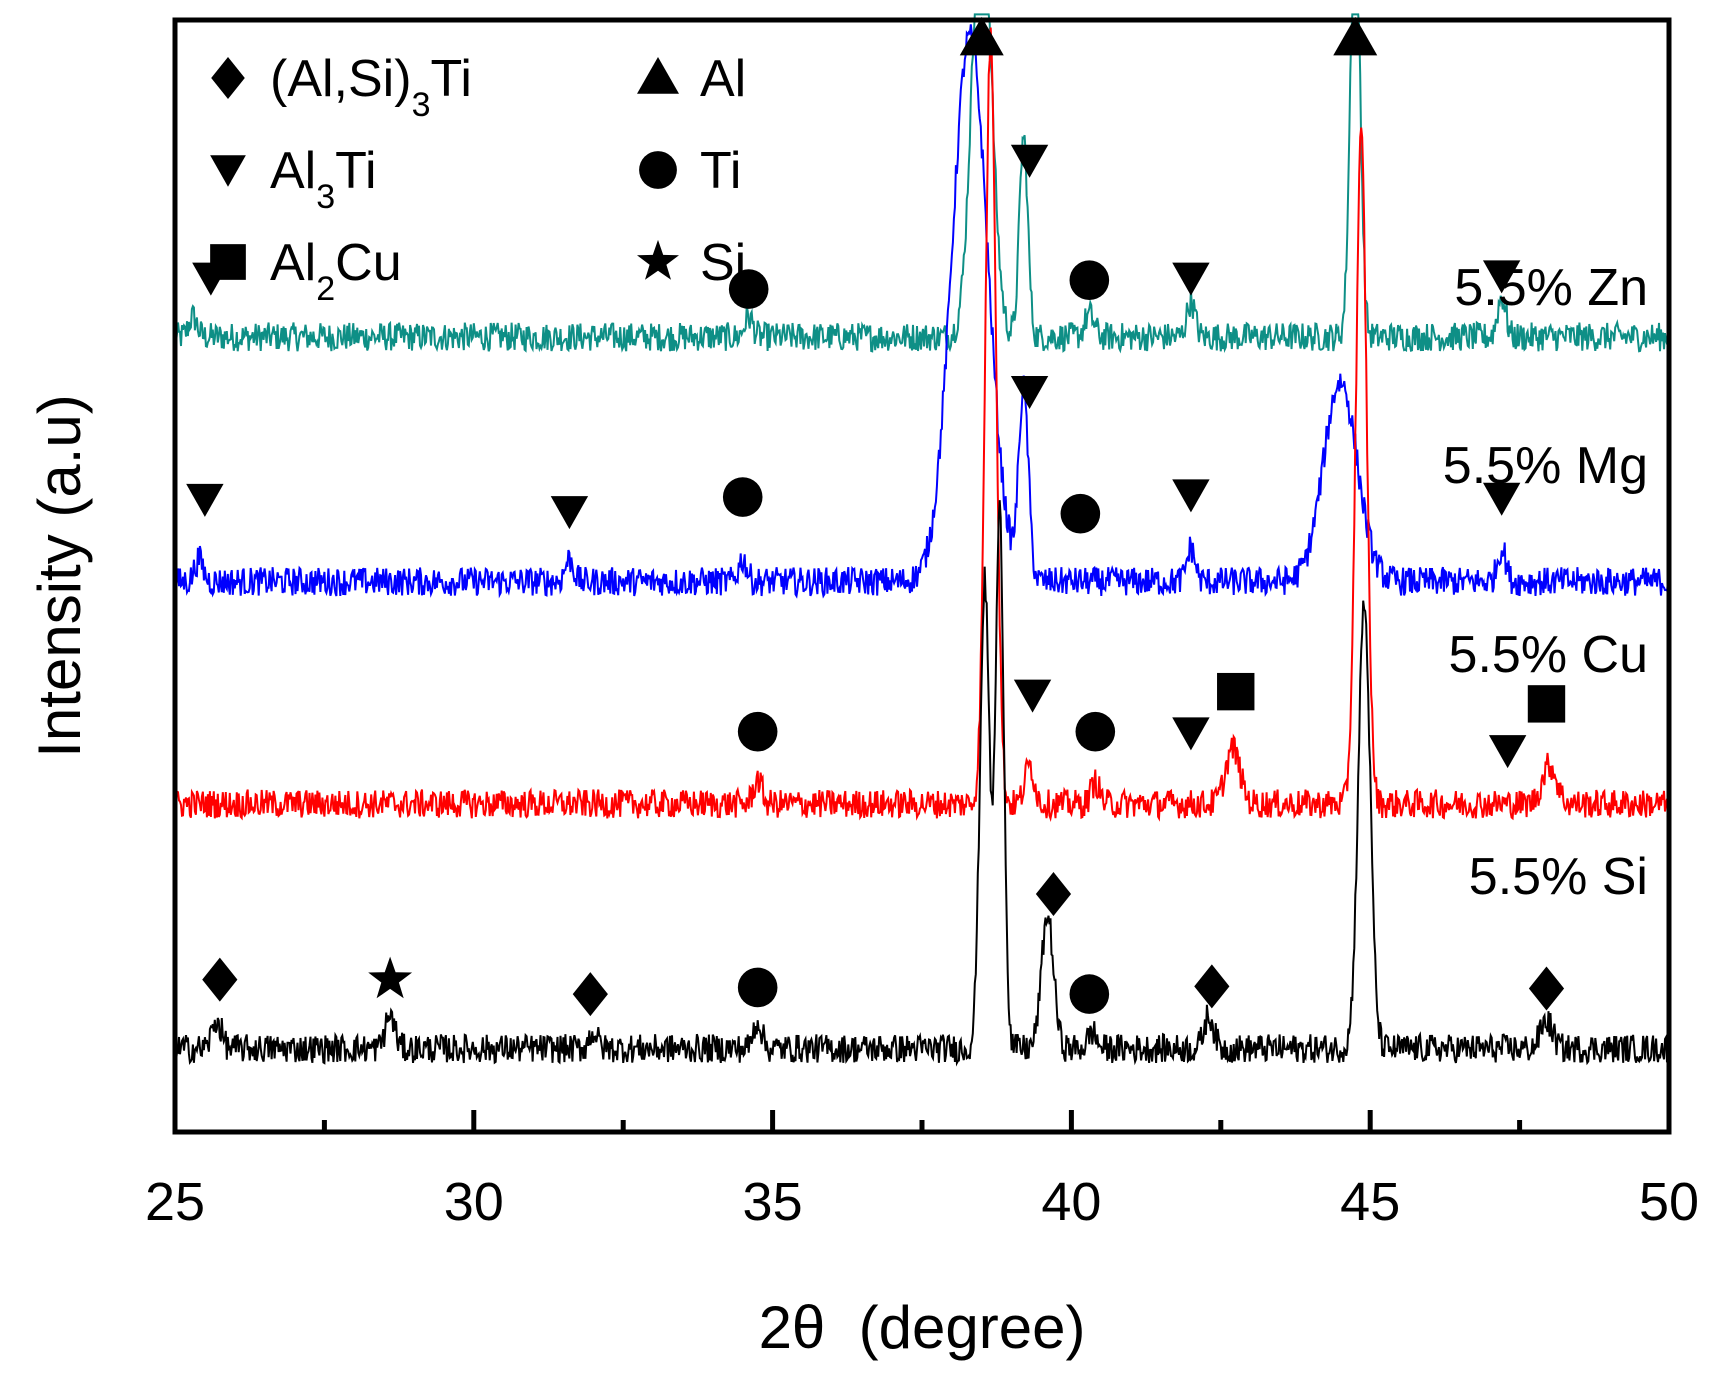 This screenshot has width=1717, height=1397. Describe the element at coordinates (658, 170) in the screenshot. I see `legend-marker-circle` at that location.